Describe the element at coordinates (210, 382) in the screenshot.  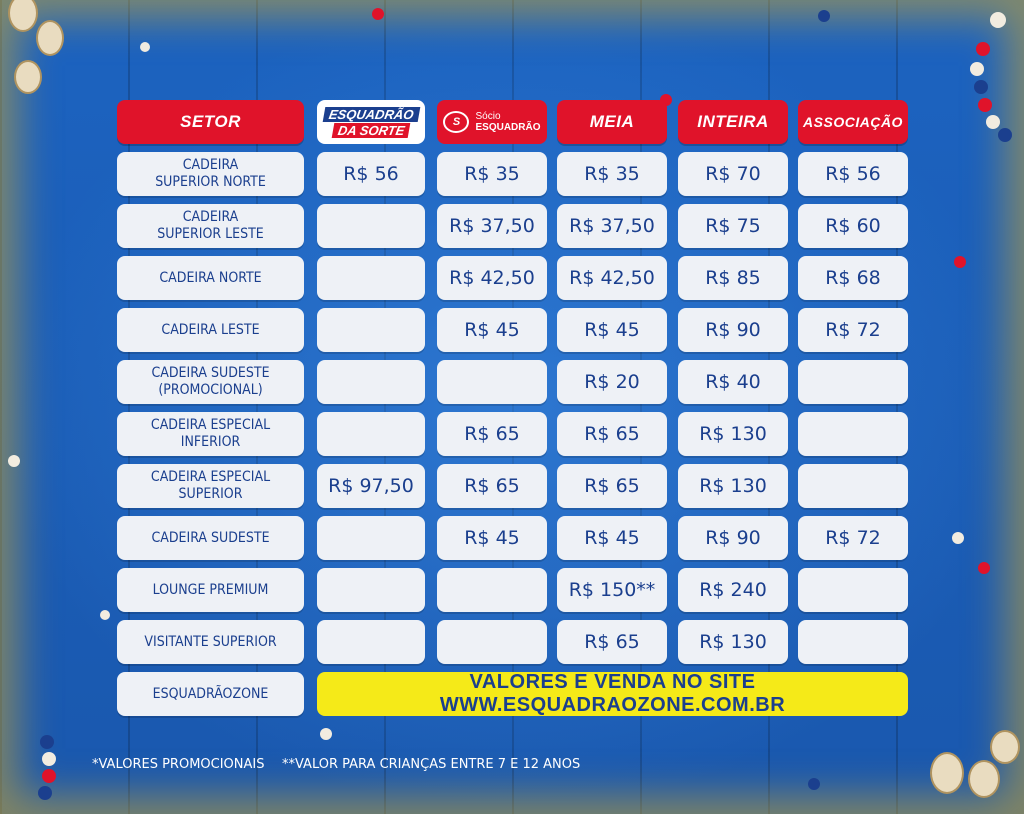
I see `sector-name: CADEIRA SUDESTE (PROMOCIONAL)` at that location.